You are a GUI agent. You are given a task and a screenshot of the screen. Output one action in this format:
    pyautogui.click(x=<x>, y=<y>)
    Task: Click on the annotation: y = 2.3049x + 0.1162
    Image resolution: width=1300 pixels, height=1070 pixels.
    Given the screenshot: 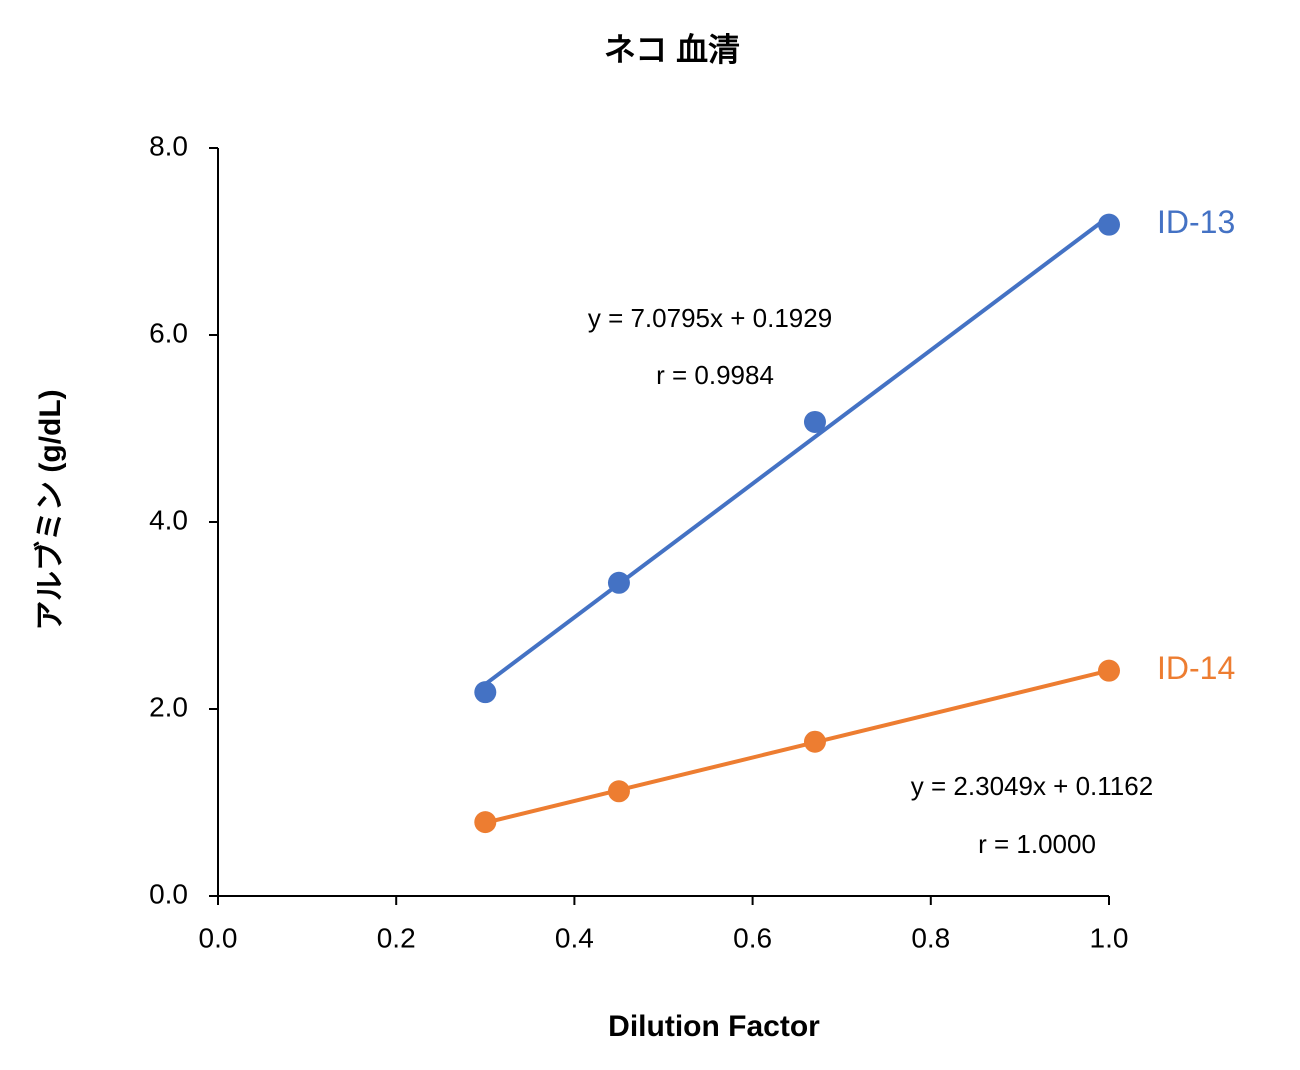 What is the action you would take?
    pyautogui.click(x=1032, y=786)
    